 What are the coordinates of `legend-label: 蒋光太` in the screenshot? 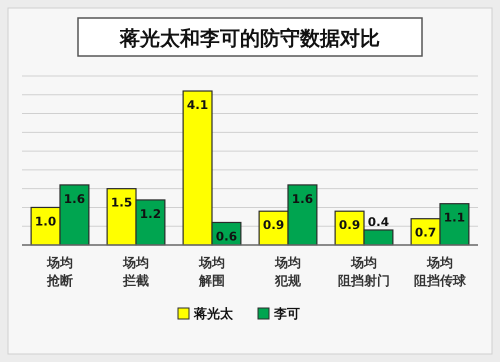 It's located at (213, 314).